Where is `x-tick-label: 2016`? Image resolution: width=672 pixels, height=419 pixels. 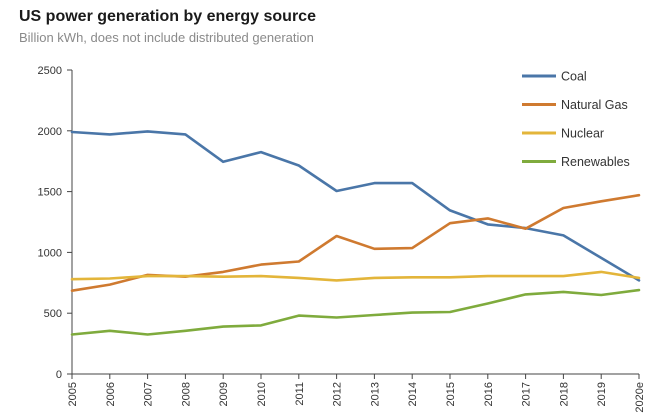
x-tick-label: 2016 is located at coordinates (489, 394).